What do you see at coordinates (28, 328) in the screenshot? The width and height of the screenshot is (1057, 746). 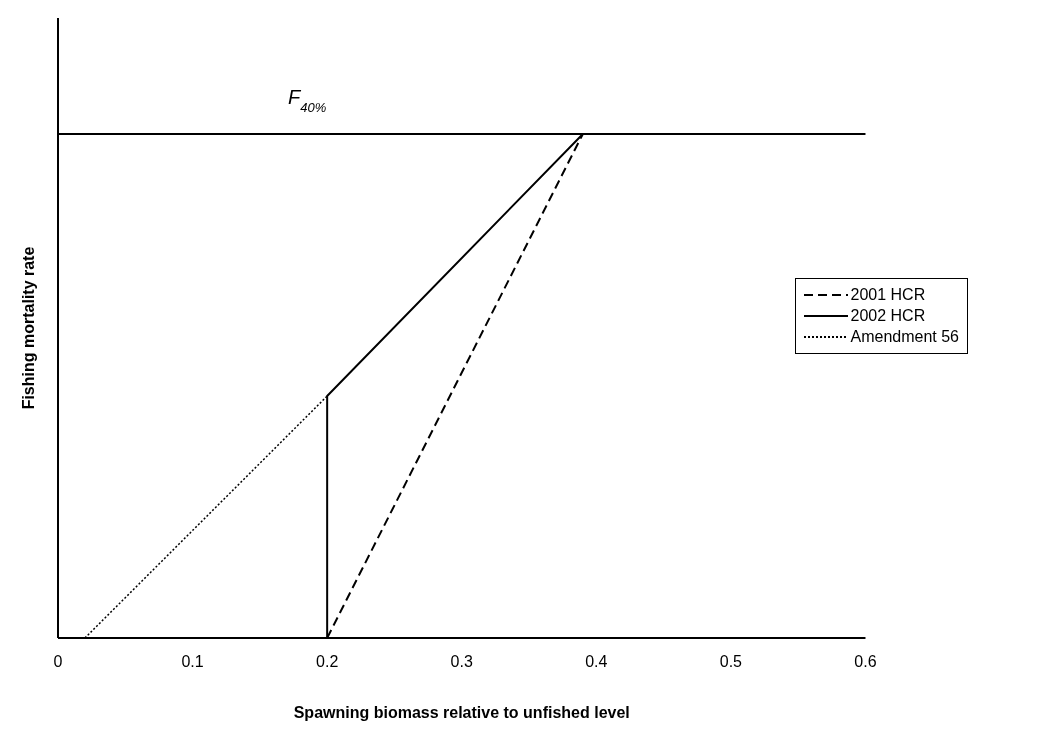 I see `y-axis-title: Fishing mortality rate` at bounding box center [28, 328].